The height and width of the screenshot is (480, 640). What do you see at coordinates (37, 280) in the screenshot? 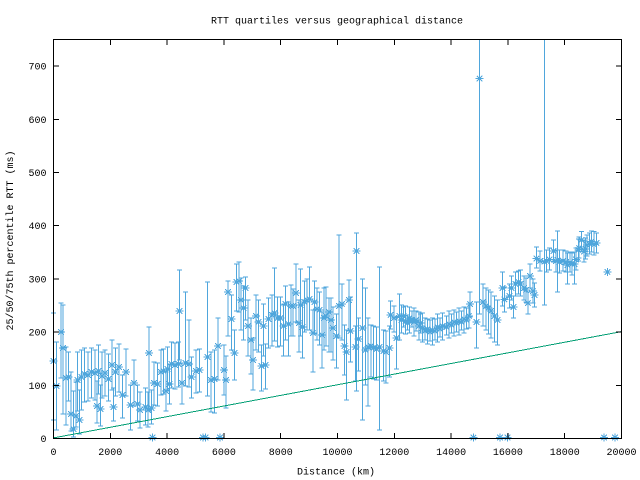
I see `svg-text: 300` at bounding box center [37, 280].